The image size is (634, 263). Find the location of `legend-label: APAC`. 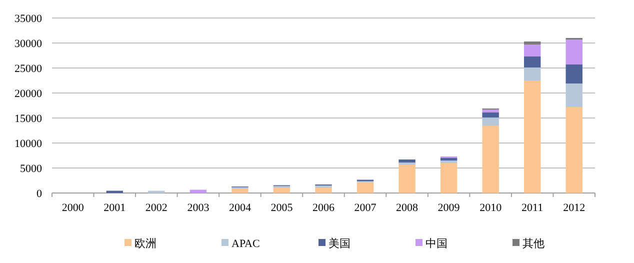

legend-label: APAC is located at coordinates (246, 244).